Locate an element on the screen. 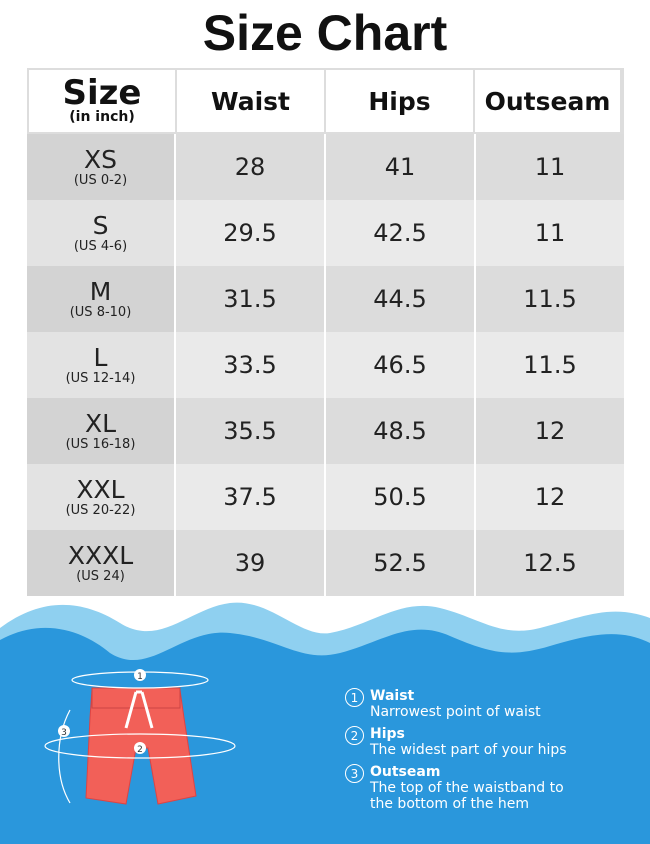 The width and height of the screenshot is (650, 844). legend-title: Hips is located at coordinates (387, 734).